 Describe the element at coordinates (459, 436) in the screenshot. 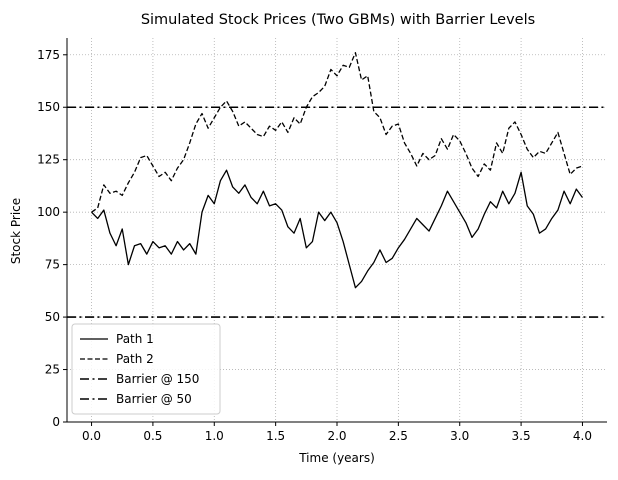

I see `x-tick-label: 3.0` at that location.